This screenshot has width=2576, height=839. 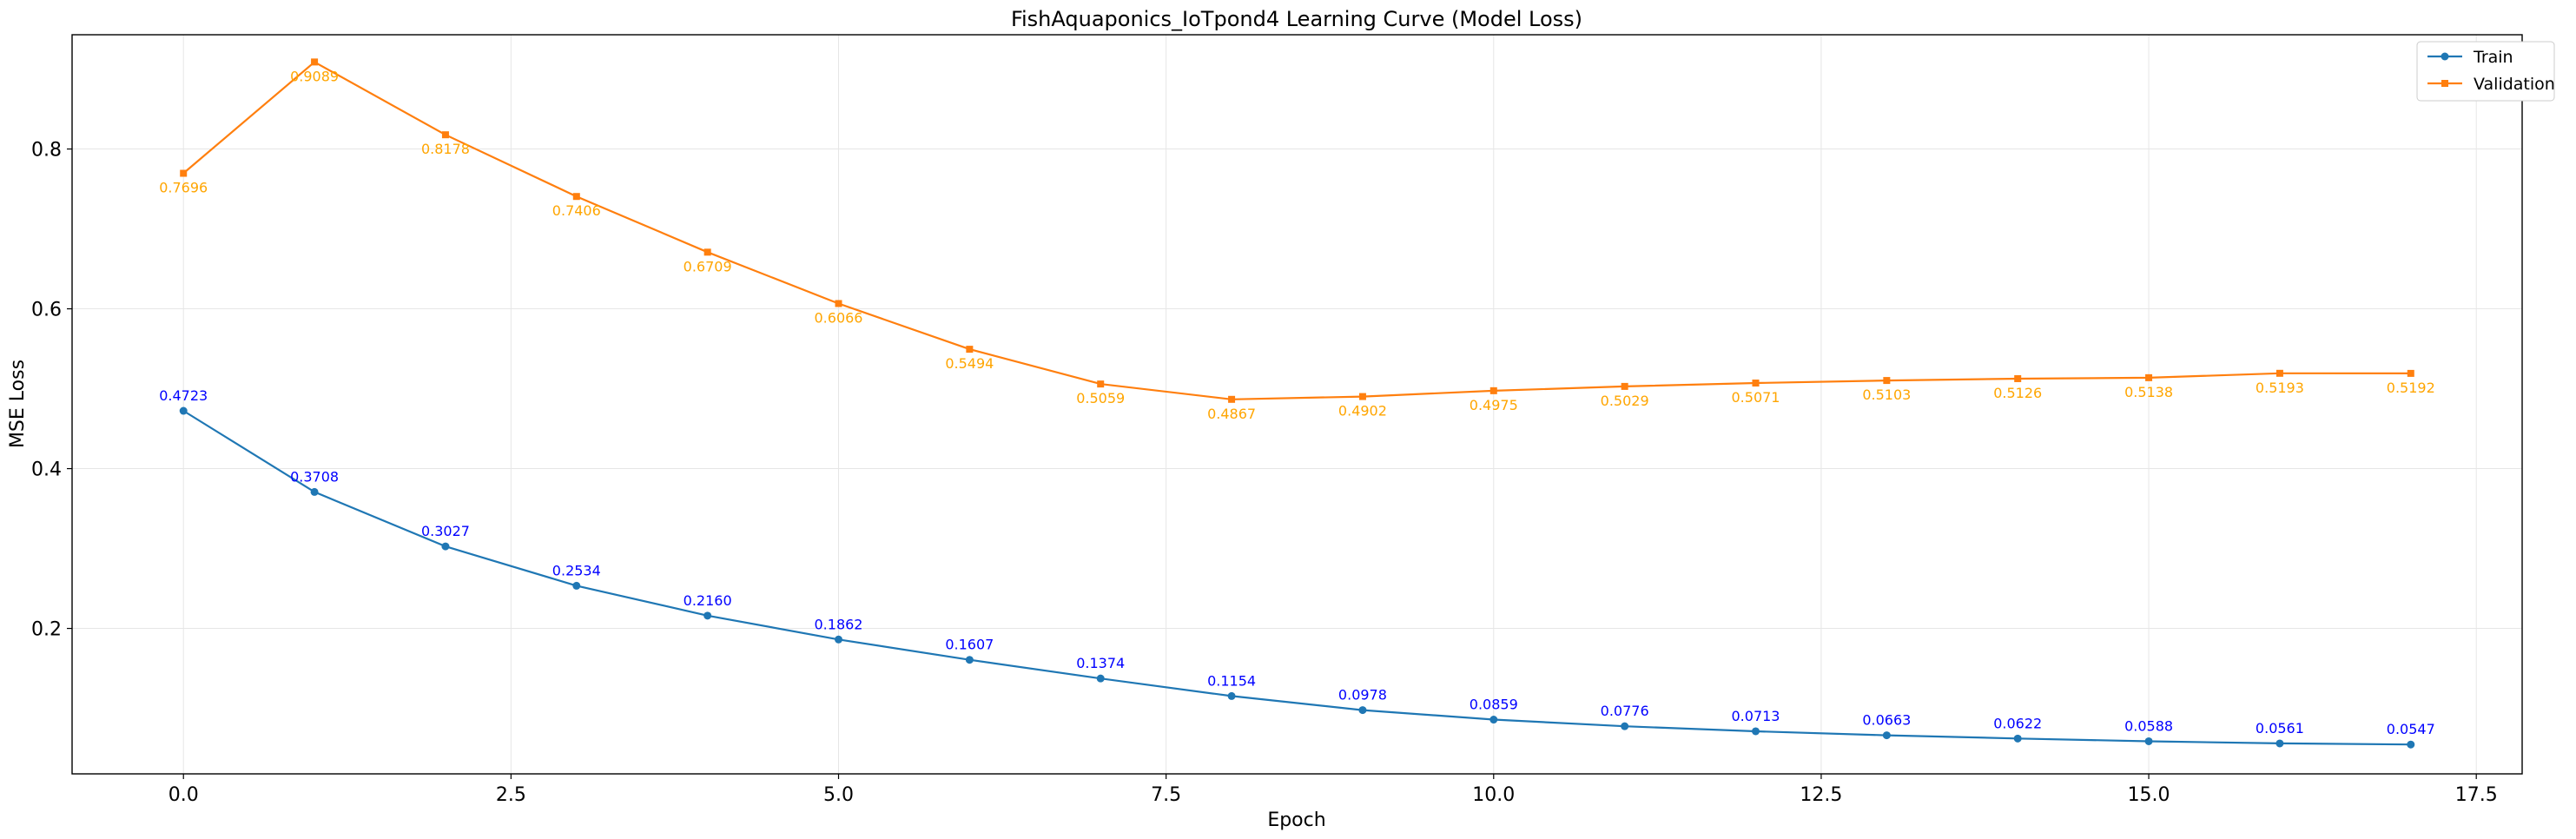 I want to click on legend-train-marker, so click(x=2445, y=56).